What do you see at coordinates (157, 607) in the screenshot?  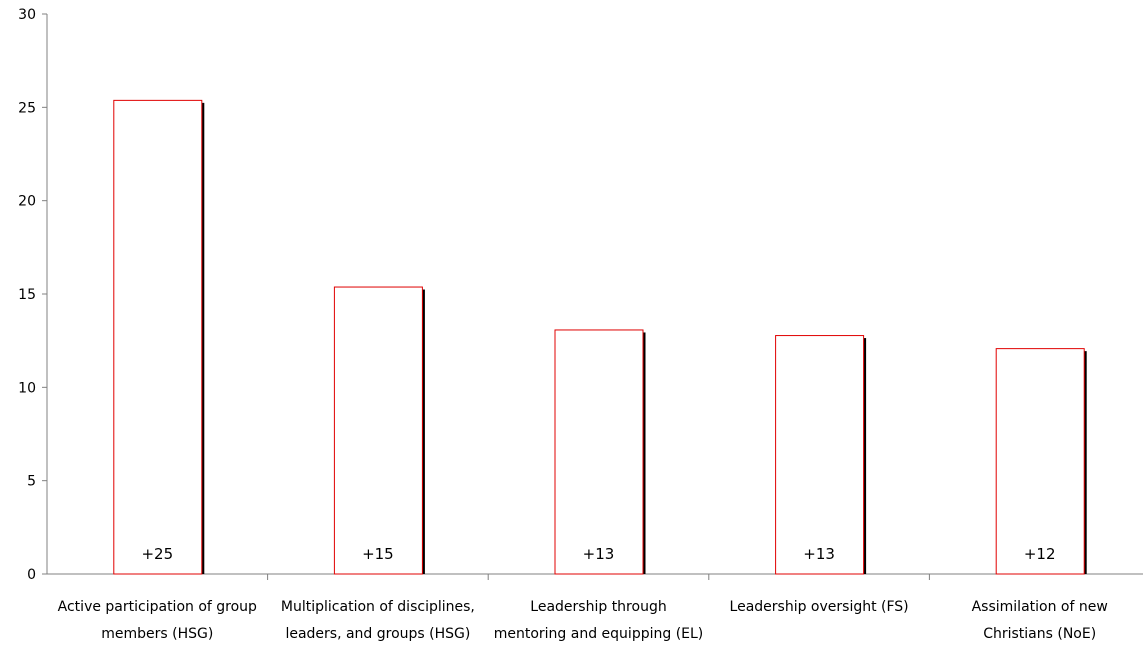 I see `x-category-label: Active participation of group` at bounding box center [157, 607].